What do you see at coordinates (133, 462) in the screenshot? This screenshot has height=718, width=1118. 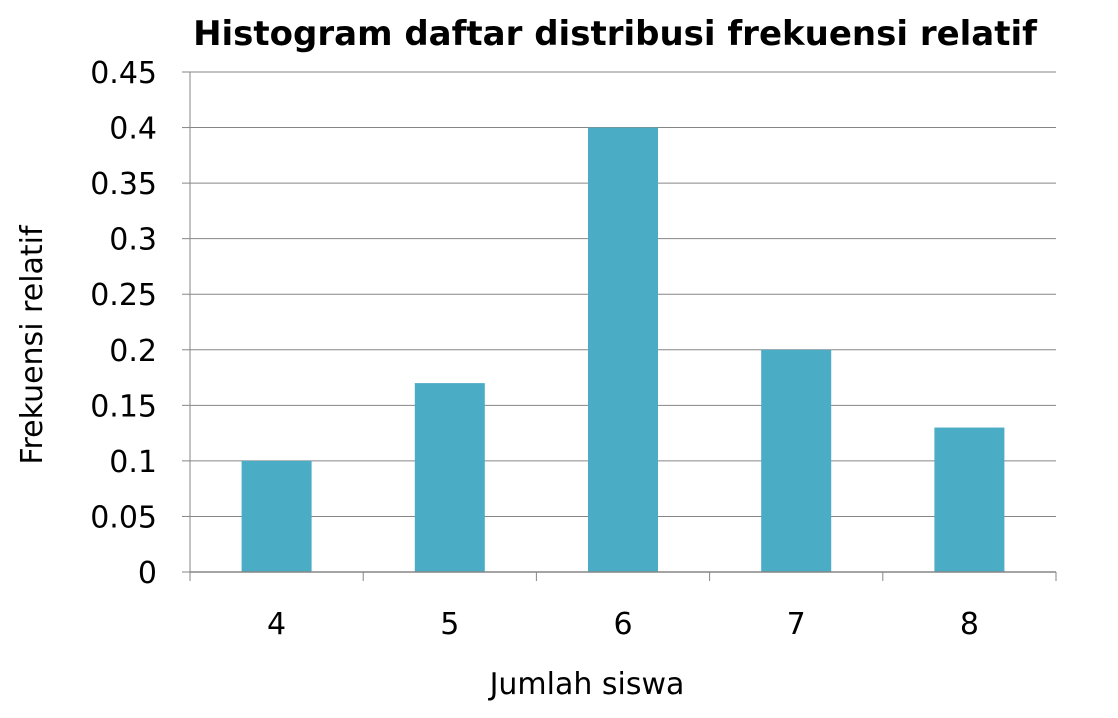 I see `y-tick-label: 0.1` at bounding box center [133, 462].